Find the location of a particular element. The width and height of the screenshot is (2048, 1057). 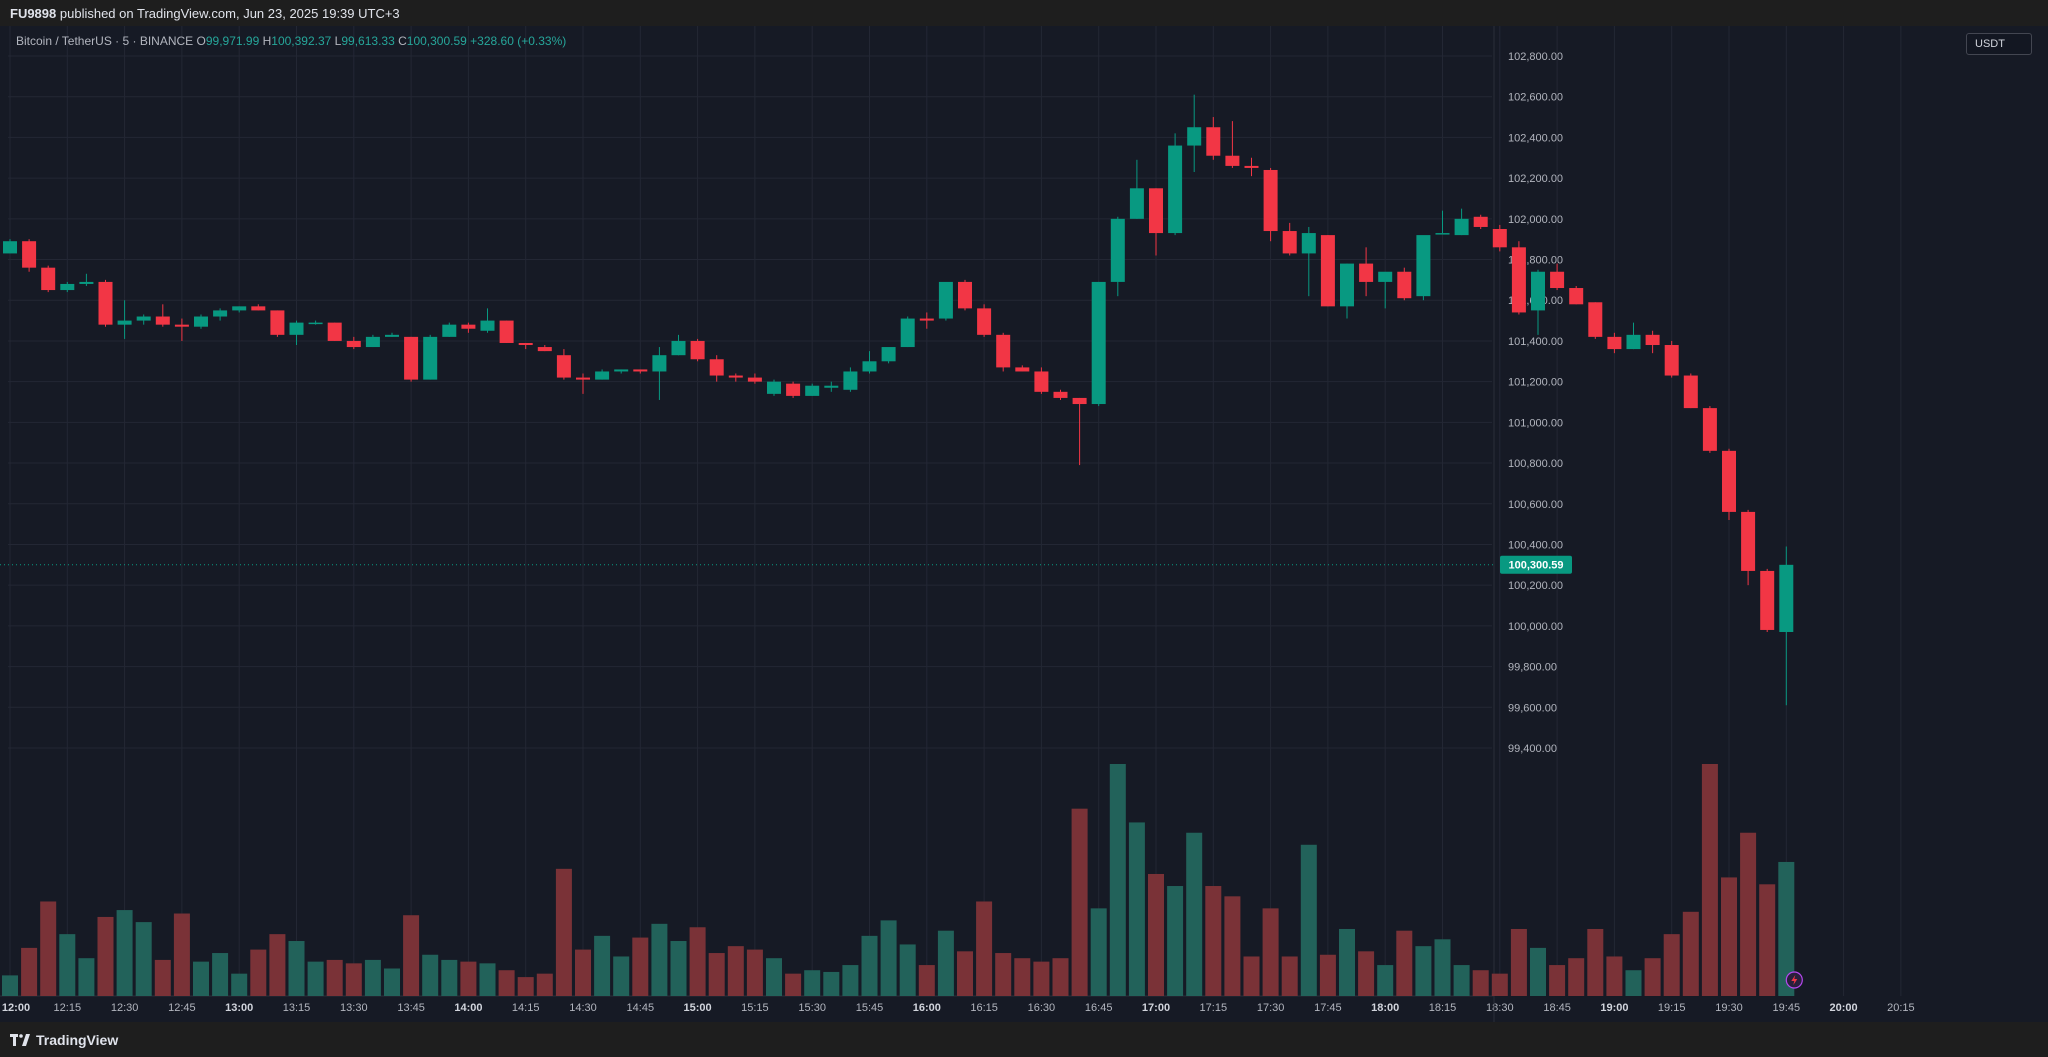

author-name: FU9898 is located at coordinates (33, 13).